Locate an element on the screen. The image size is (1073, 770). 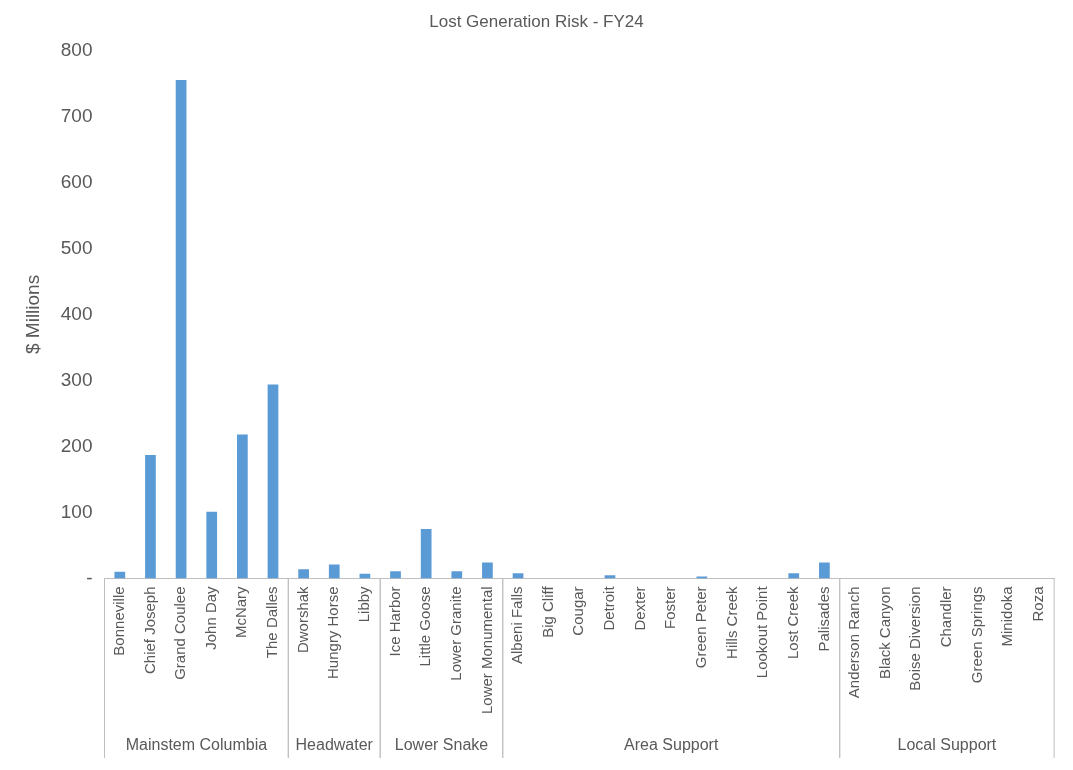
y-tick-label: 700 is located at coordinates (76, 115).